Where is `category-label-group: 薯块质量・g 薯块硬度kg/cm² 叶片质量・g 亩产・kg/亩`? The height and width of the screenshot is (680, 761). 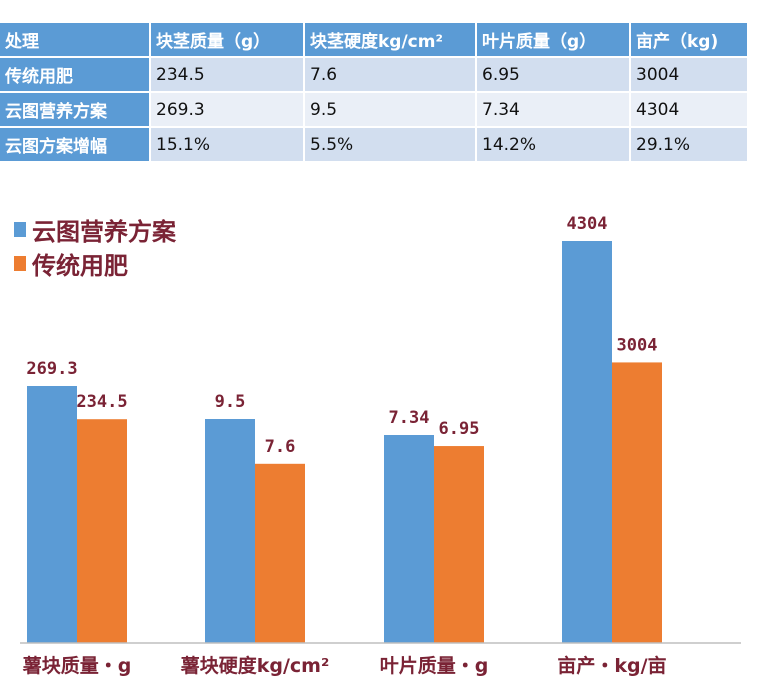 category-label-group: 薯块质量・g 薯块硬度kg/cm² 叶片质量・g 亩产・kg/亩 is located at coordinates (344, 665).